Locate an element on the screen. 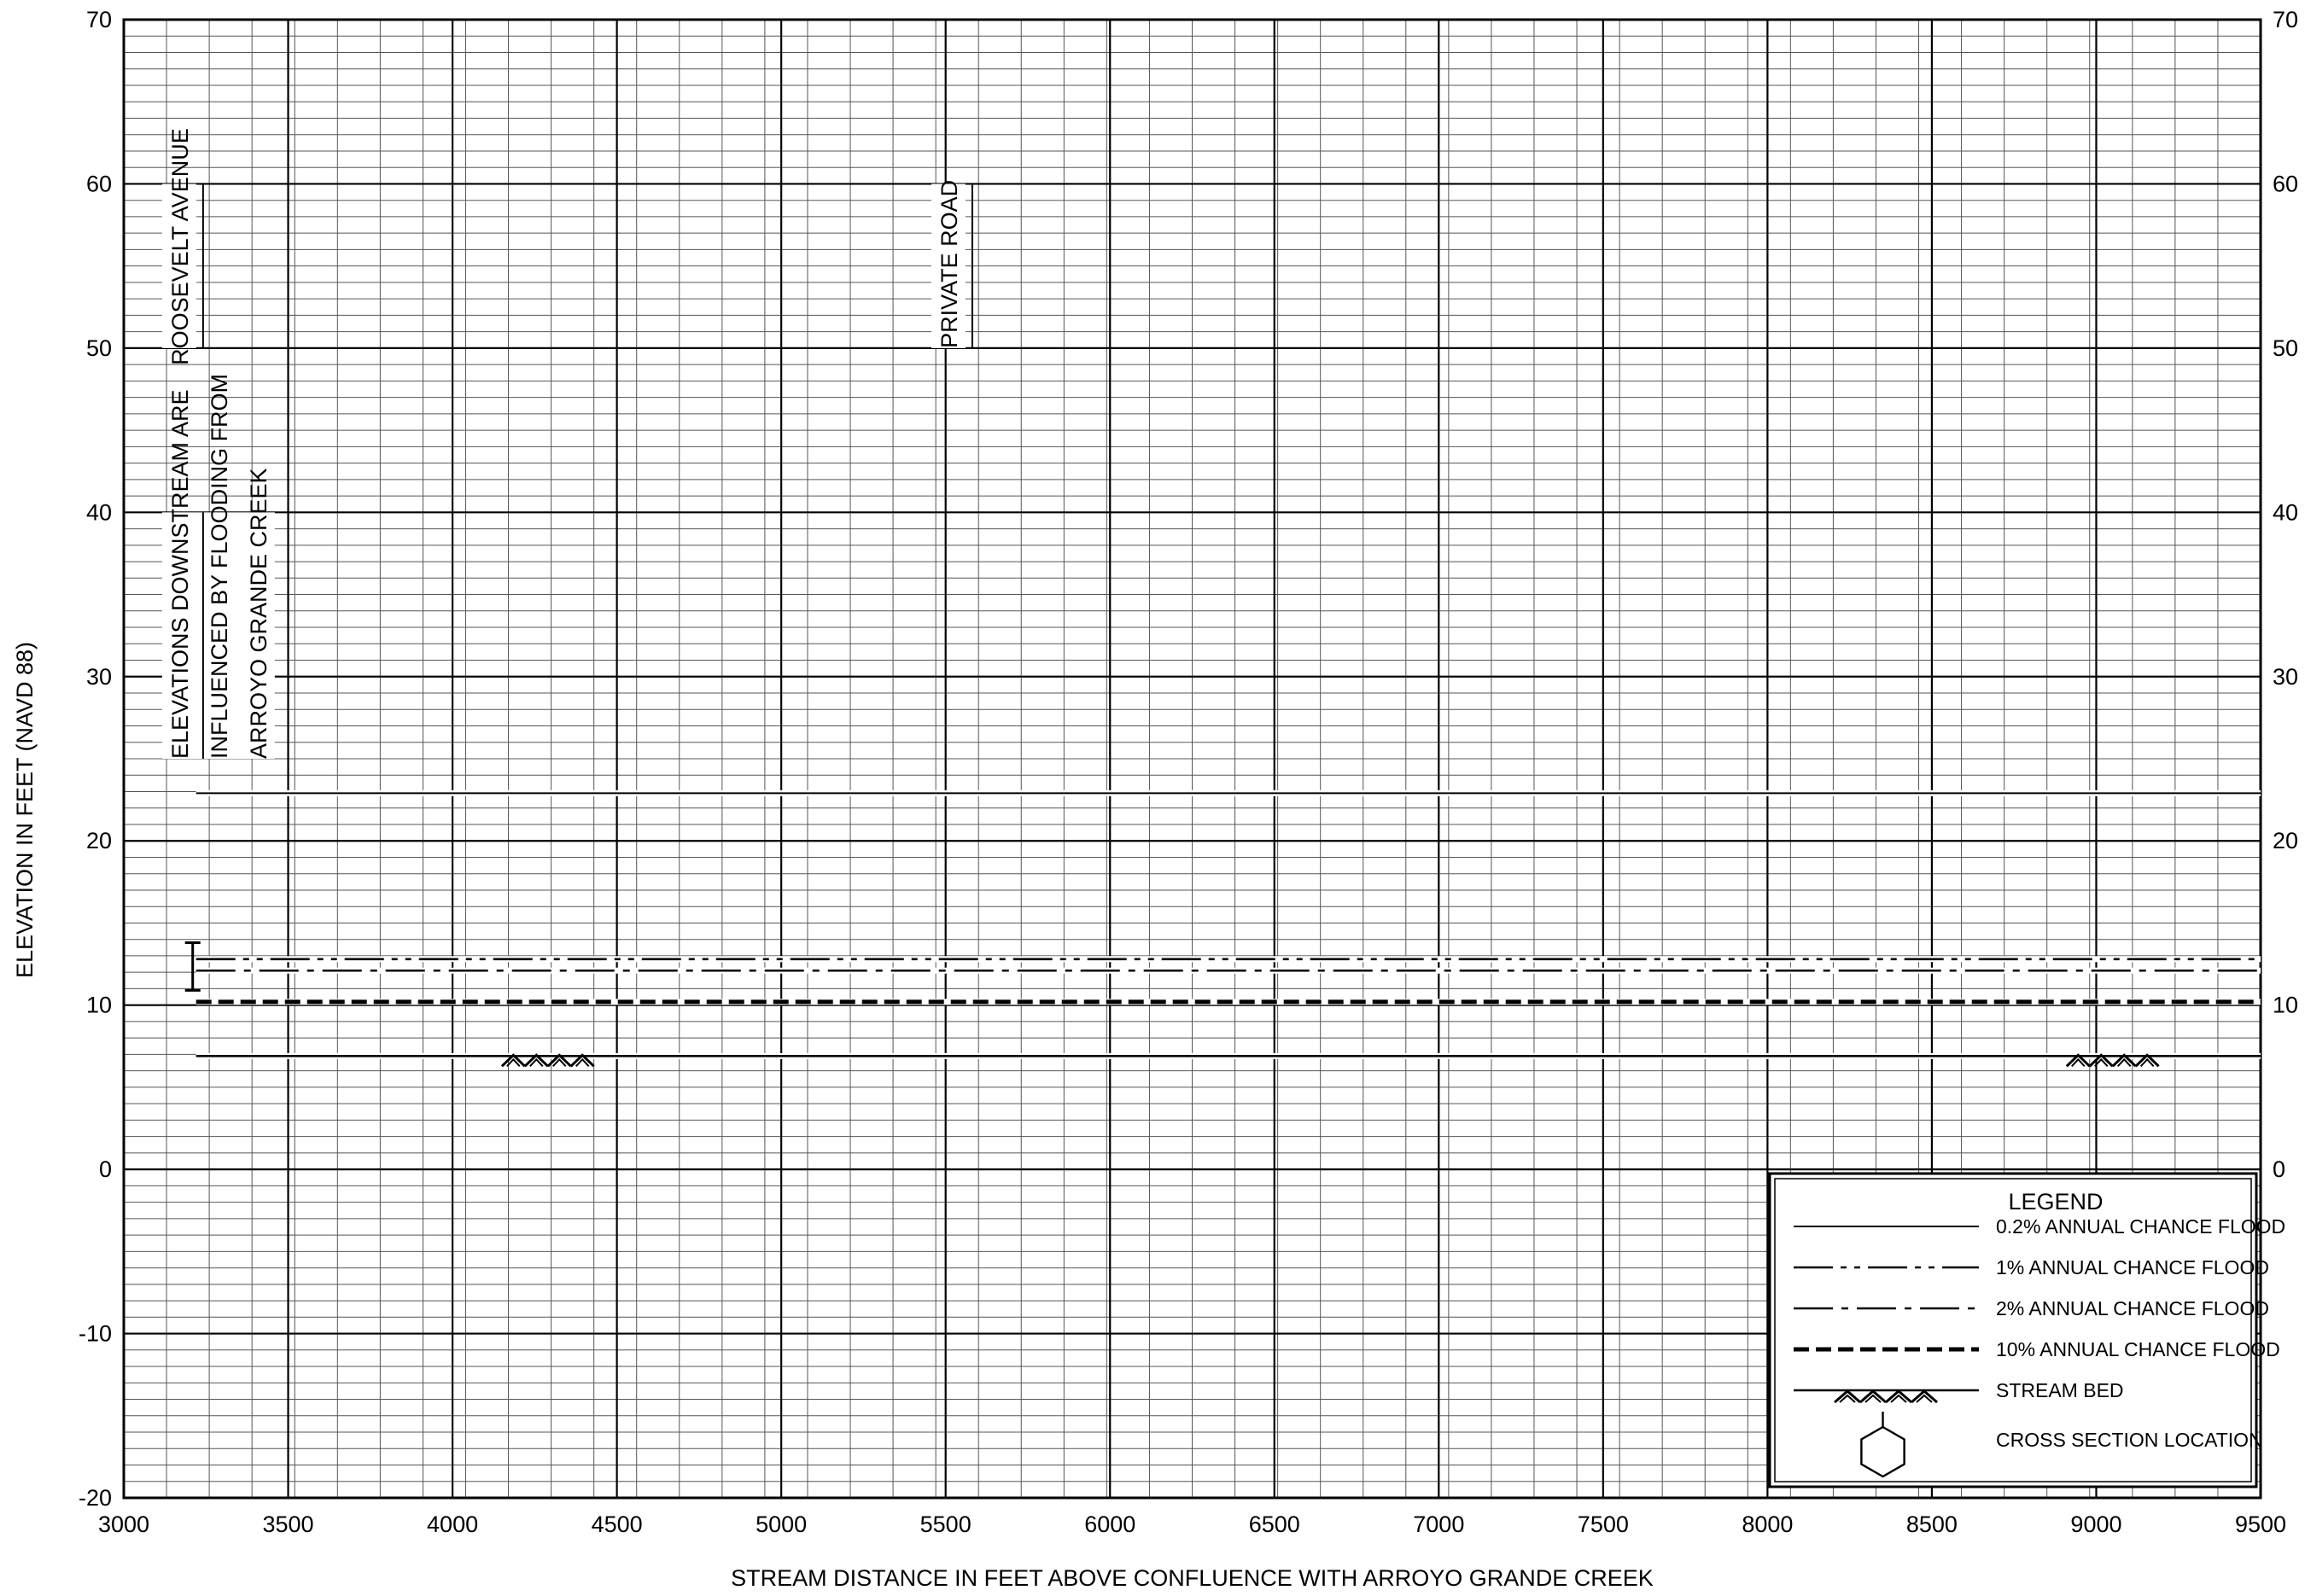 The image size is (2305, 1596). legend-item-label: STREAM BED is located at coordinates (2060, 1390).